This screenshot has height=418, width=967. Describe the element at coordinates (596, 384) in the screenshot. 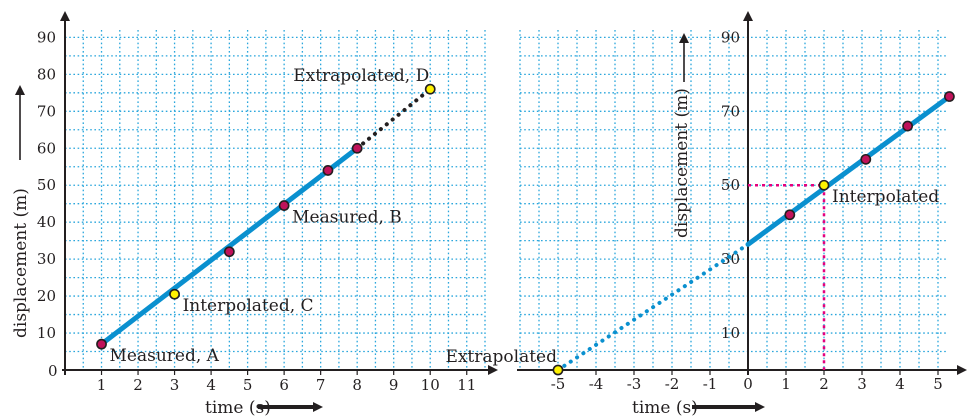

I see `x-tick-label: -4` at that location.